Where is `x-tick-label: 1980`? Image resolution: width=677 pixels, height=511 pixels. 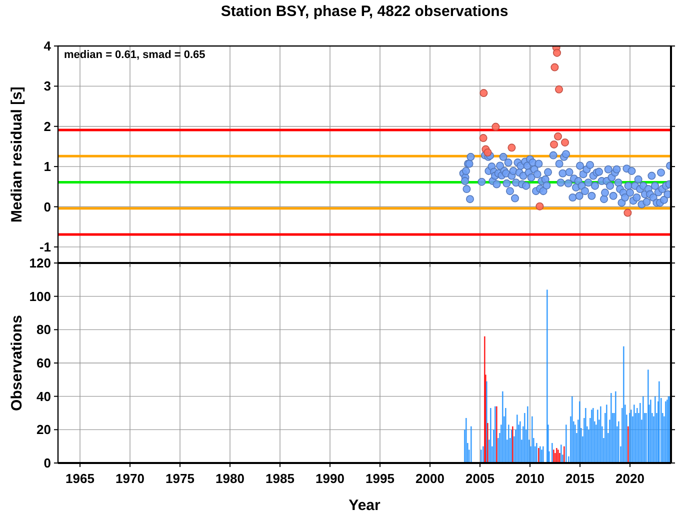 x-tick-label: 1980 is located at coordinates (230, 478).